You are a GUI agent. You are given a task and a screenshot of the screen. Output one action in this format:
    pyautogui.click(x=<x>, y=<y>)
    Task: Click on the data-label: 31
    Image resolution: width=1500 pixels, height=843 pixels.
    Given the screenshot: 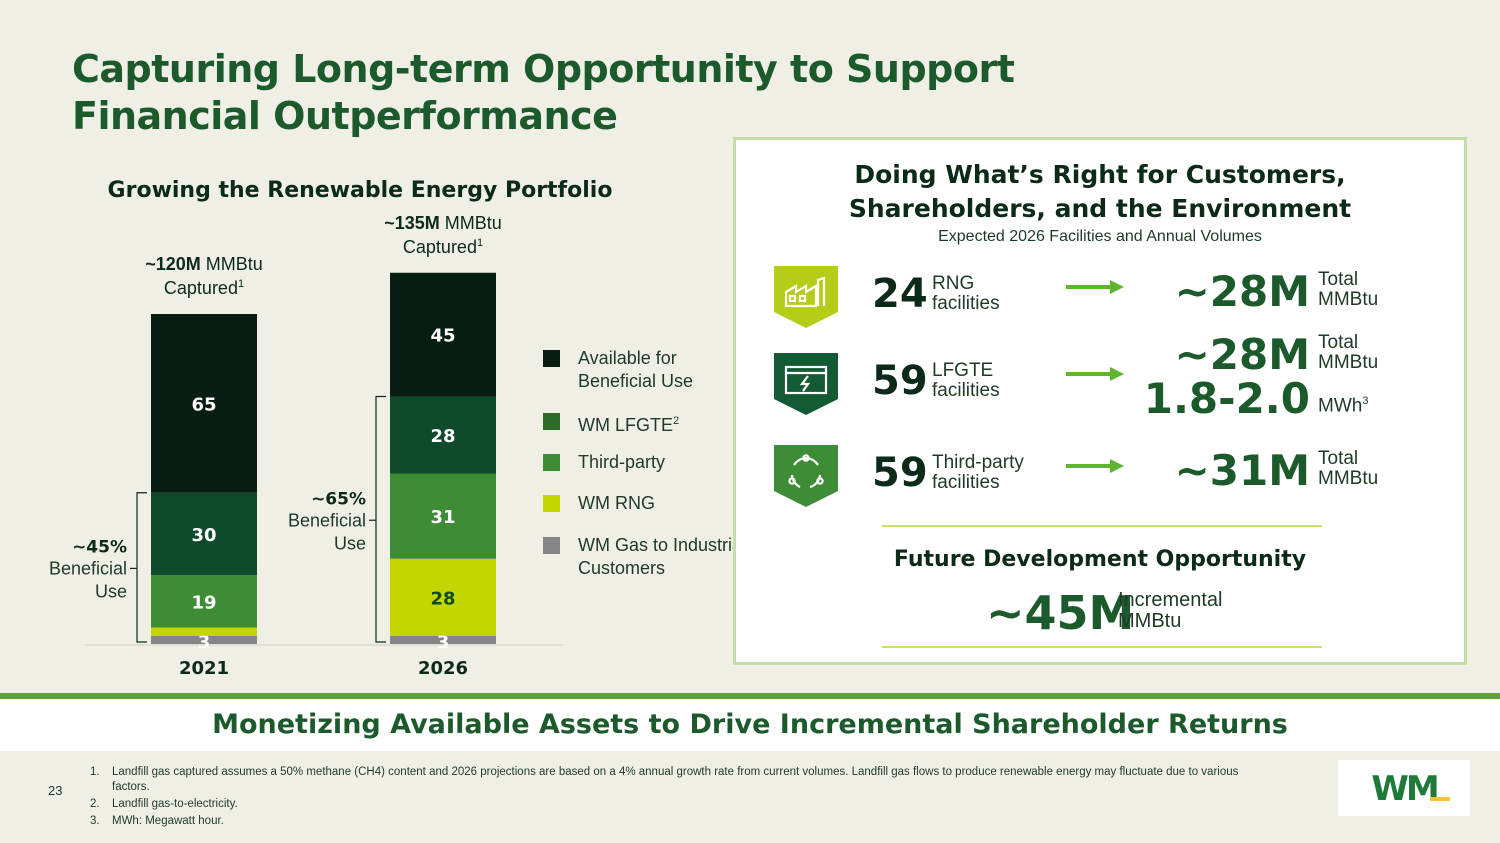 What is the action you would take?
    pyautogui.click(x=442, y=517)
    